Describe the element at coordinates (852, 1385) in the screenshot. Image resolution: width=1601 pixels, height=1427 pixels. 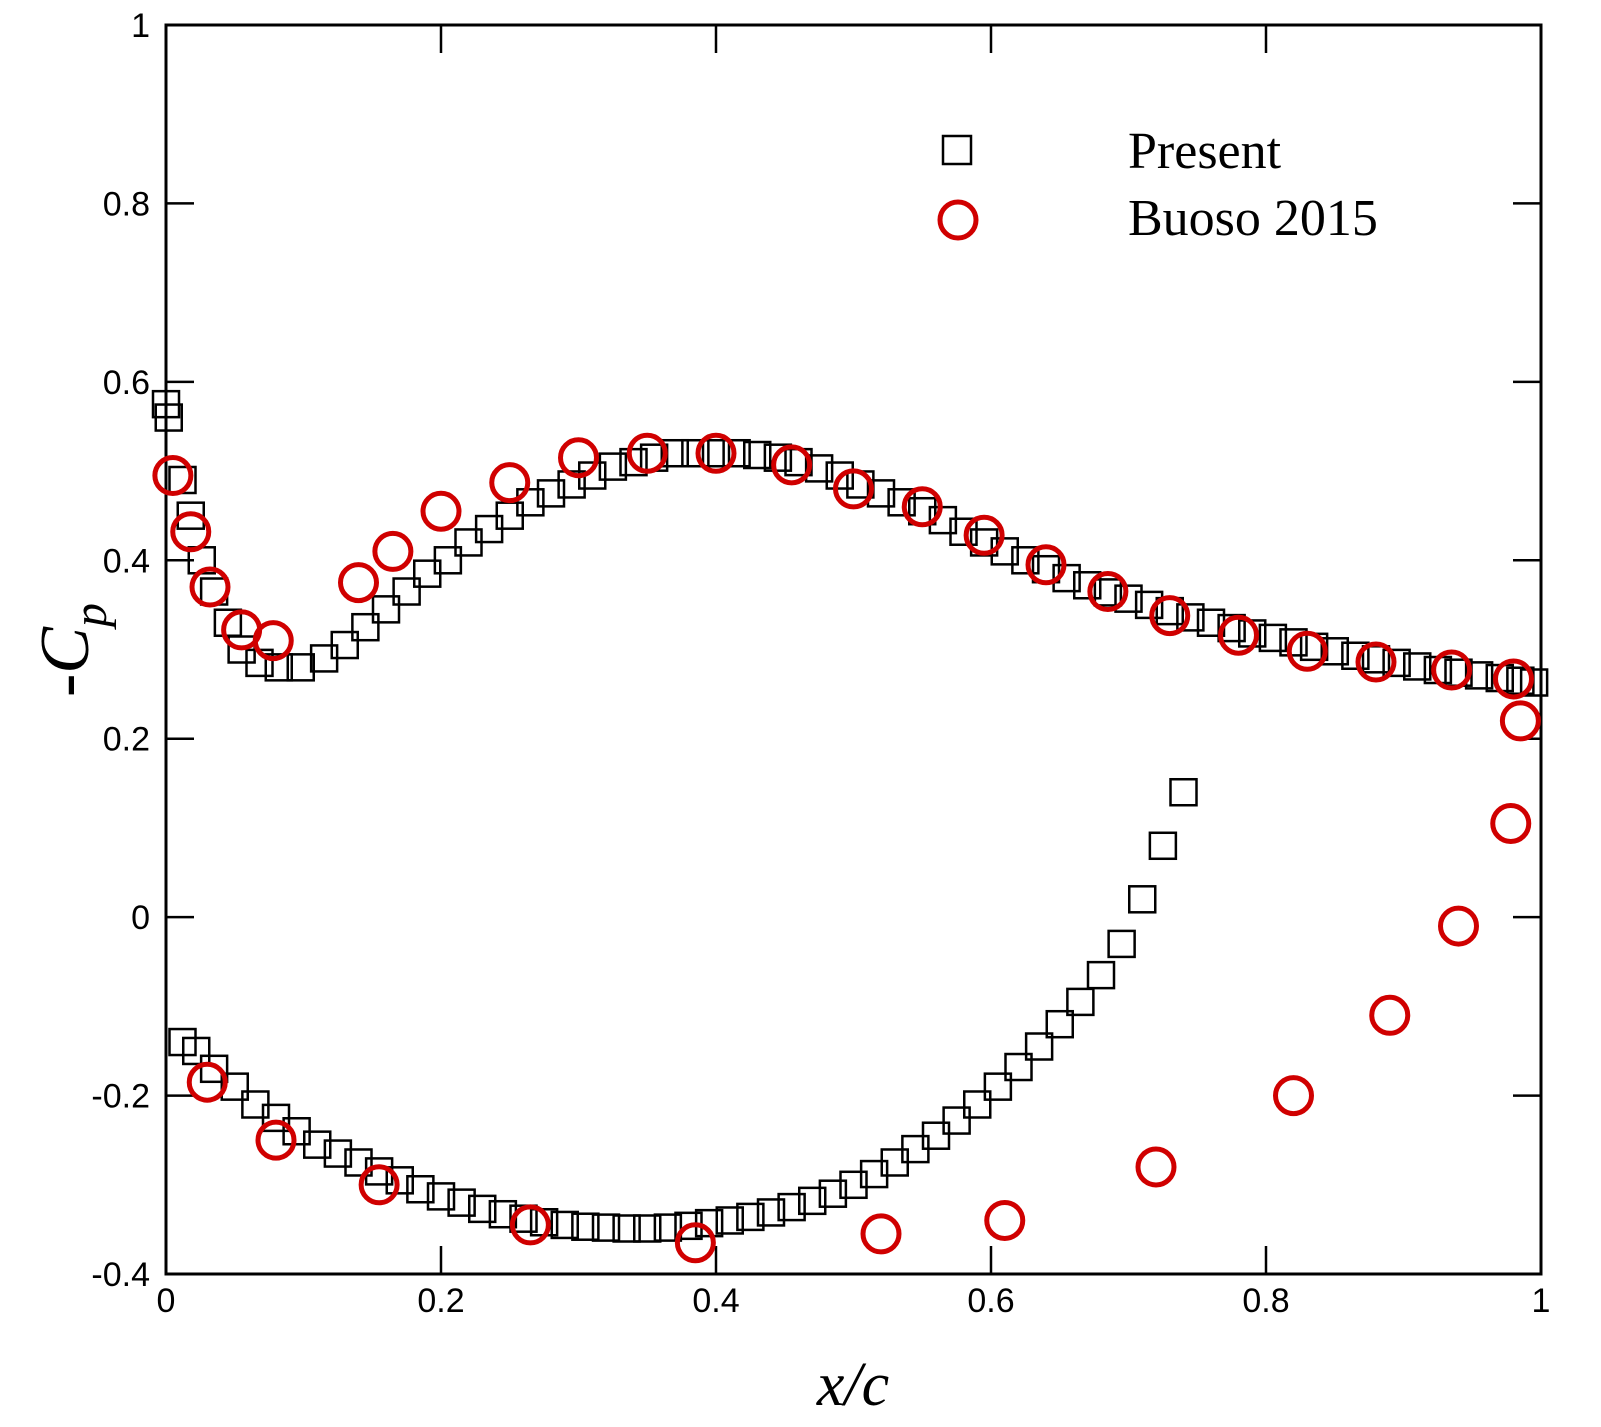
I see `x-axis-title: x/c` at that location.